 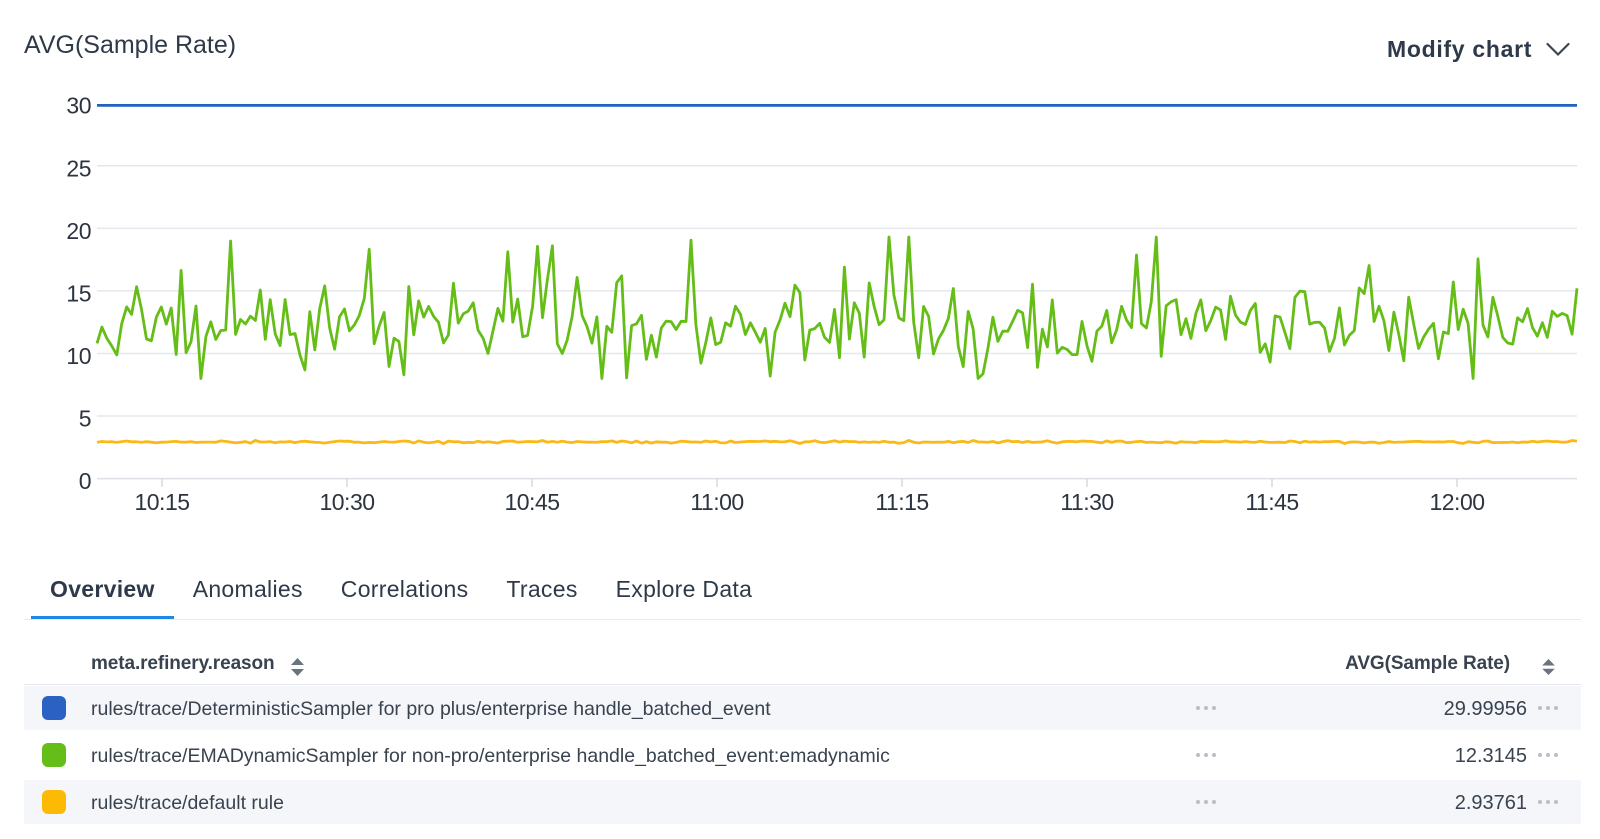 I want to click on svg-text: 10:15, so click(x=161, y=502).